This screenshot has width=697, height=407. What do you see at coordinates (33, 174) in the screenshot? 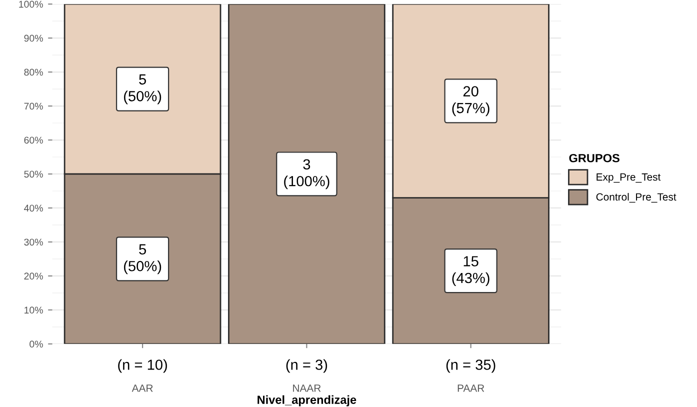
I see `y-tick-label: 50%` at bounding box center [33, 174].